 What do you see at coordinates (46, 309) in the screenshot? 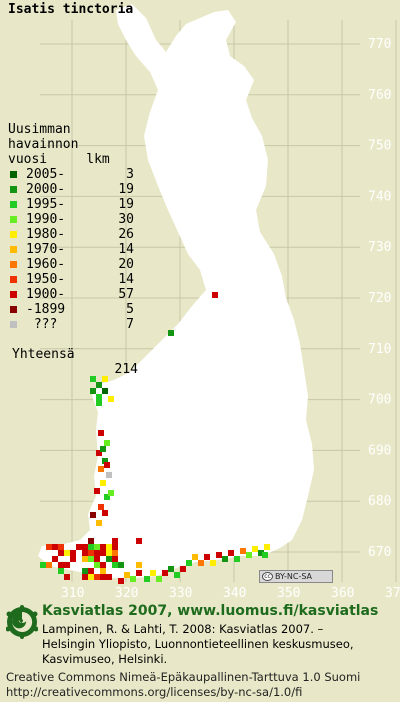
I see `legend-row-label: -1899` at bounding box center [46, 309].